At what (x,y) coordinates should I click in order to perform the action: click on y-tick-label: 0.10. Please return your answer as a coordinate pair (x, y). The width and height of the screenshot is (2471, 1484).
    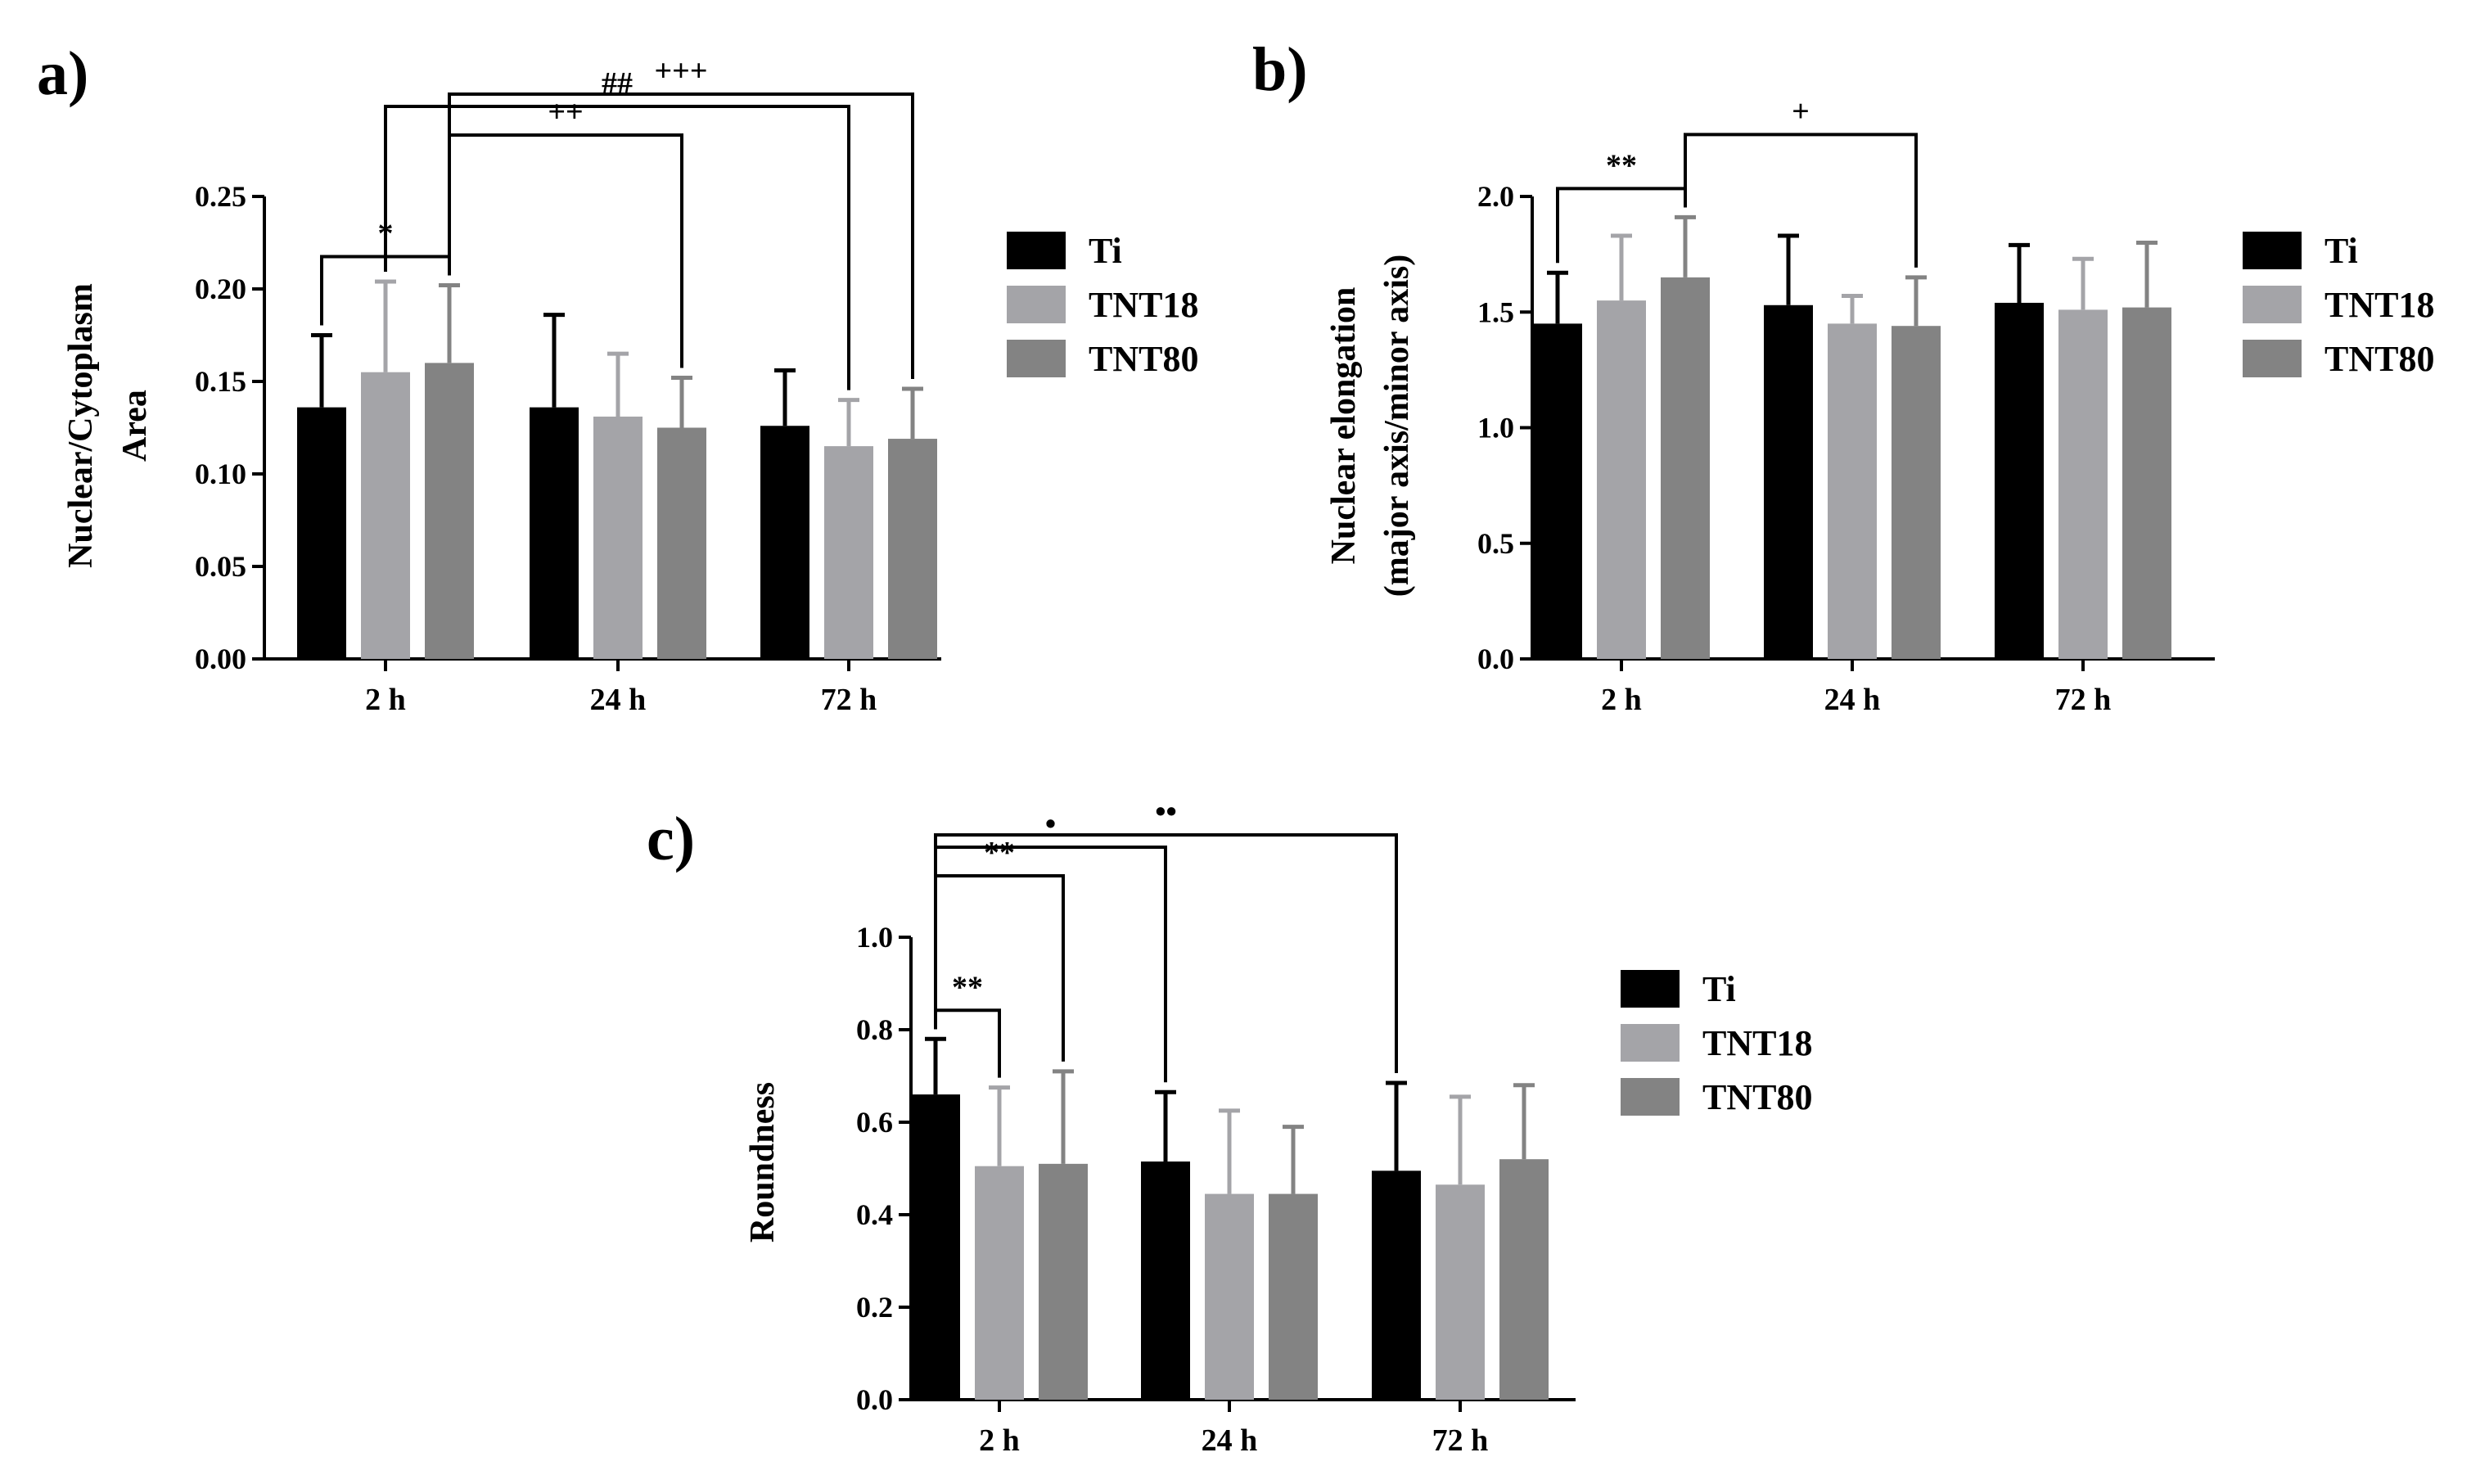
    Looking at the image, I should click on (220, 474).